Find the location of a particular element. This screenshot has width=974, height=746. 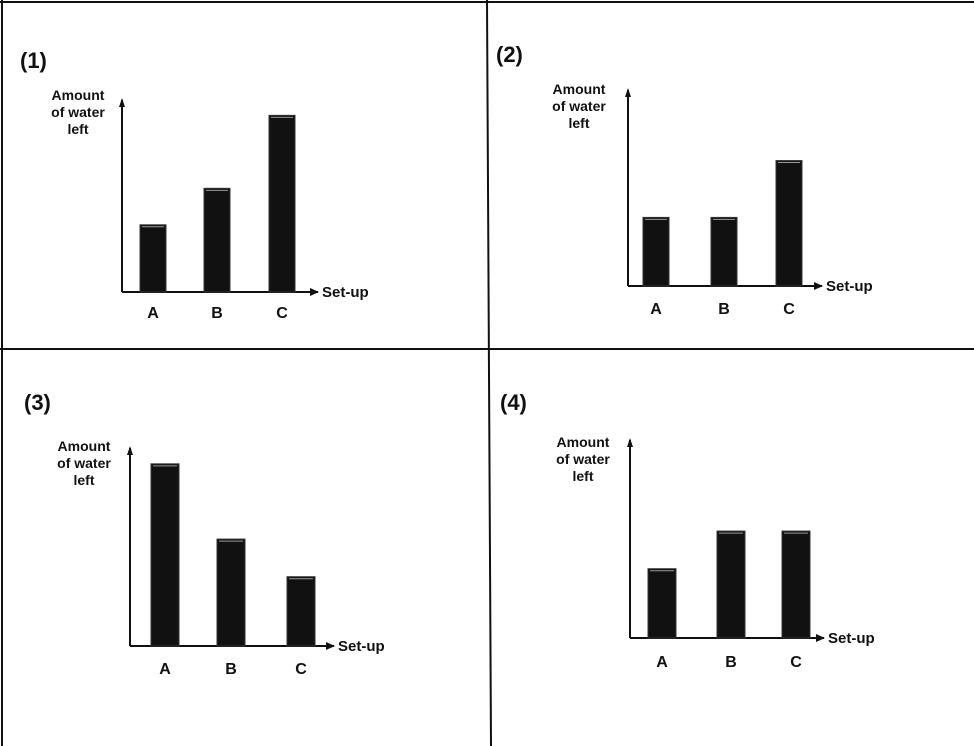

panel-number-label: (3) is located at coordinates (37, 402).